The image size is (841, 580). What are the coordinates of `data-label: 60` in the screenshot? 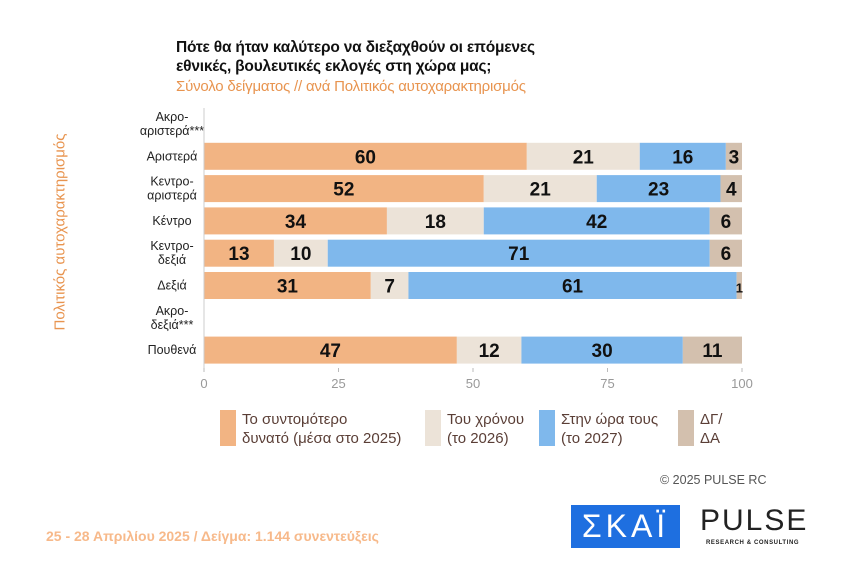 It's located at (365, 157).